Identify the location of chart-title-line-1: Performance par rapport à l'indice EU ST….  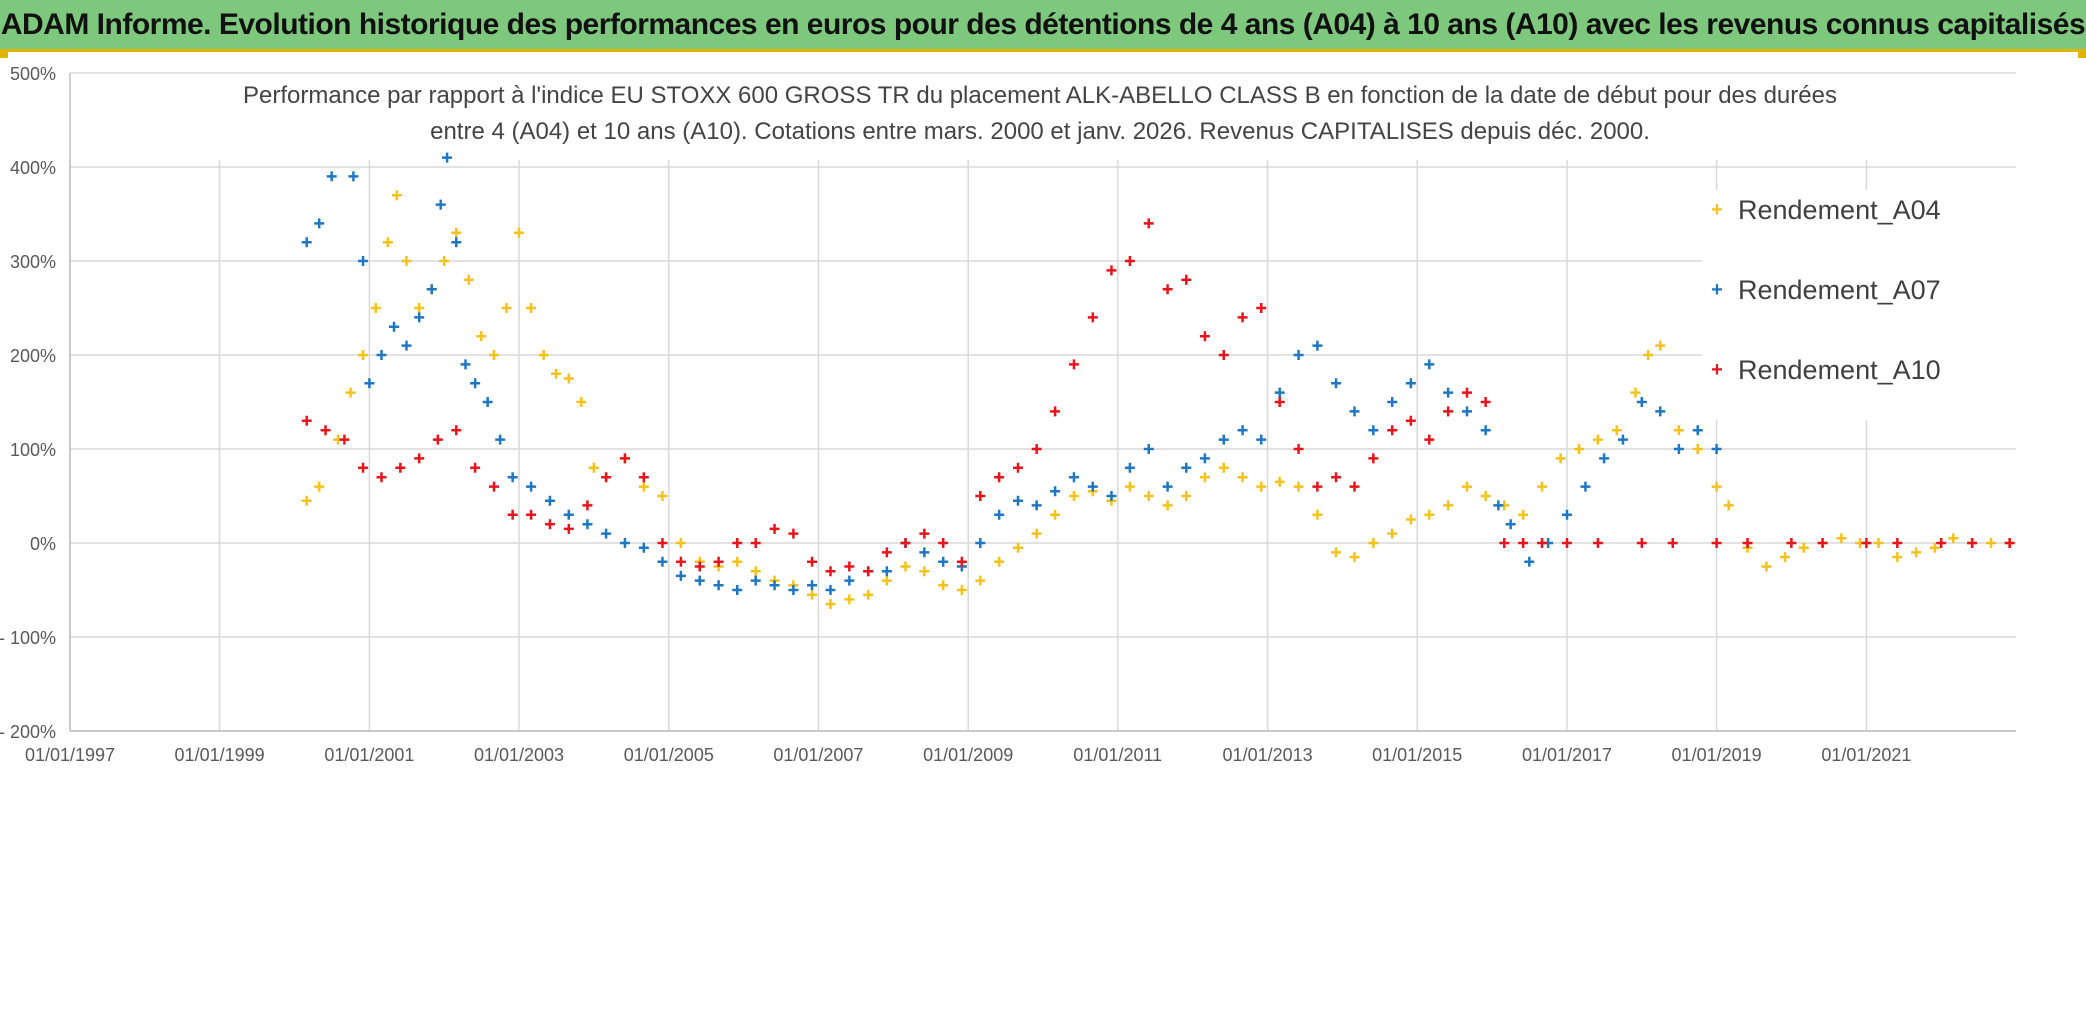
(1040, 95).